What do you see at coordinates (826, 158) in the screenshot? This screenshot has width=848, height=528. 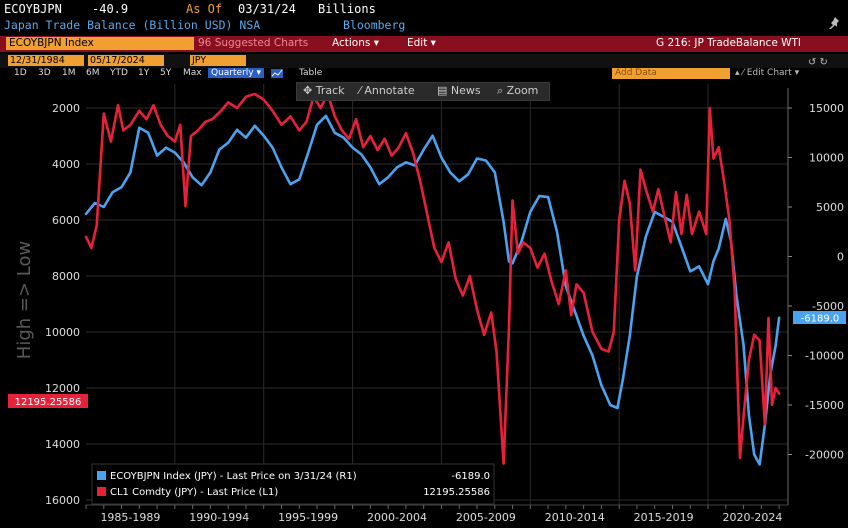 I see `right-tick-label: 10000` at bounding box center [826, 158].